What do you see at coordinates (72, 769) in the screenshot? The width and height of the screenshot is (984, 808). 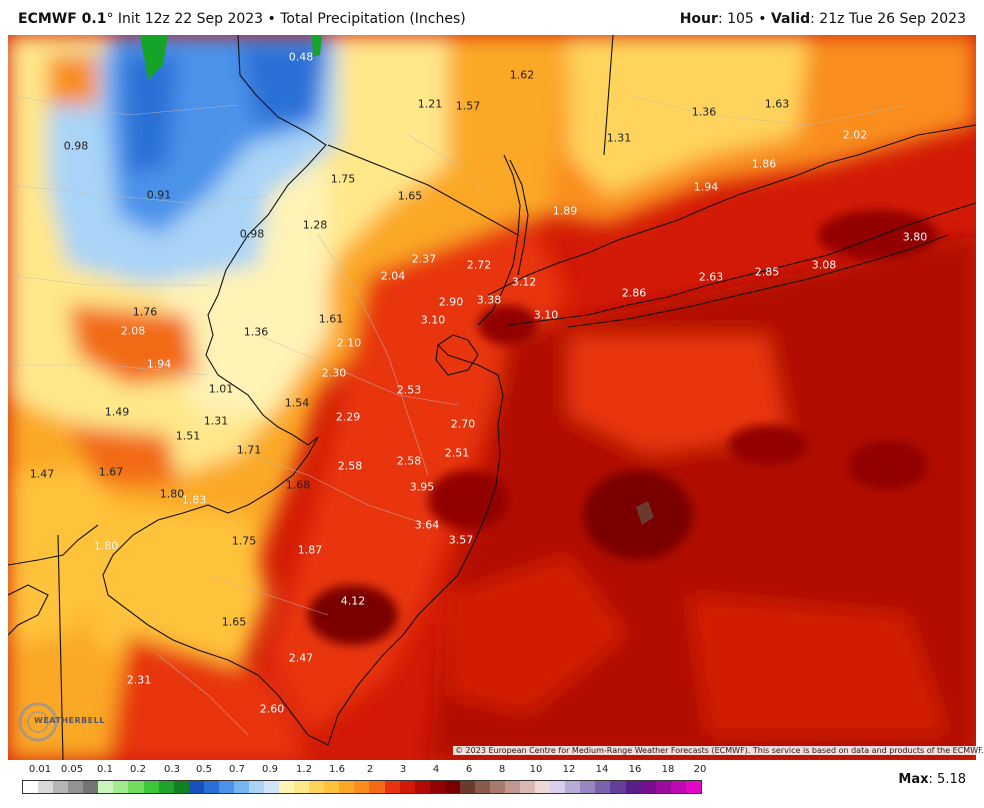 I see `scale-tick-label: 0.05` at bounding box center [72, 769].